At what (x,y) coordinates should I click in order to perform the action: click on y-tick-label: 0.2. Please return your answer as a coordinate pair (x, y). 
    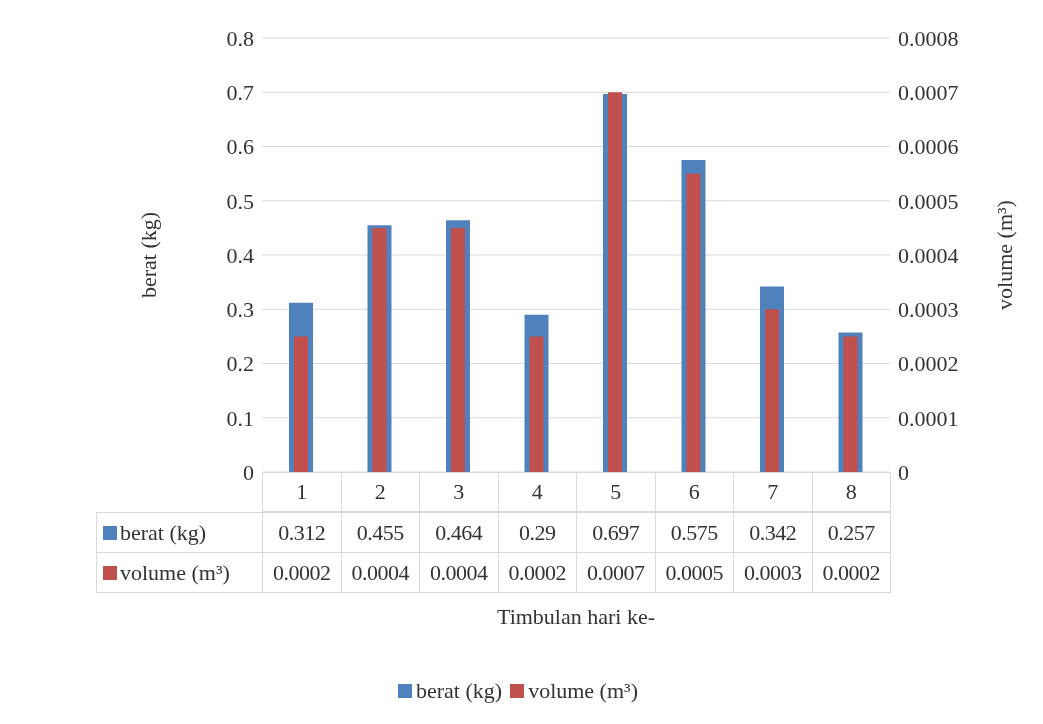
    Looking at the image, I should click on (240, 364).